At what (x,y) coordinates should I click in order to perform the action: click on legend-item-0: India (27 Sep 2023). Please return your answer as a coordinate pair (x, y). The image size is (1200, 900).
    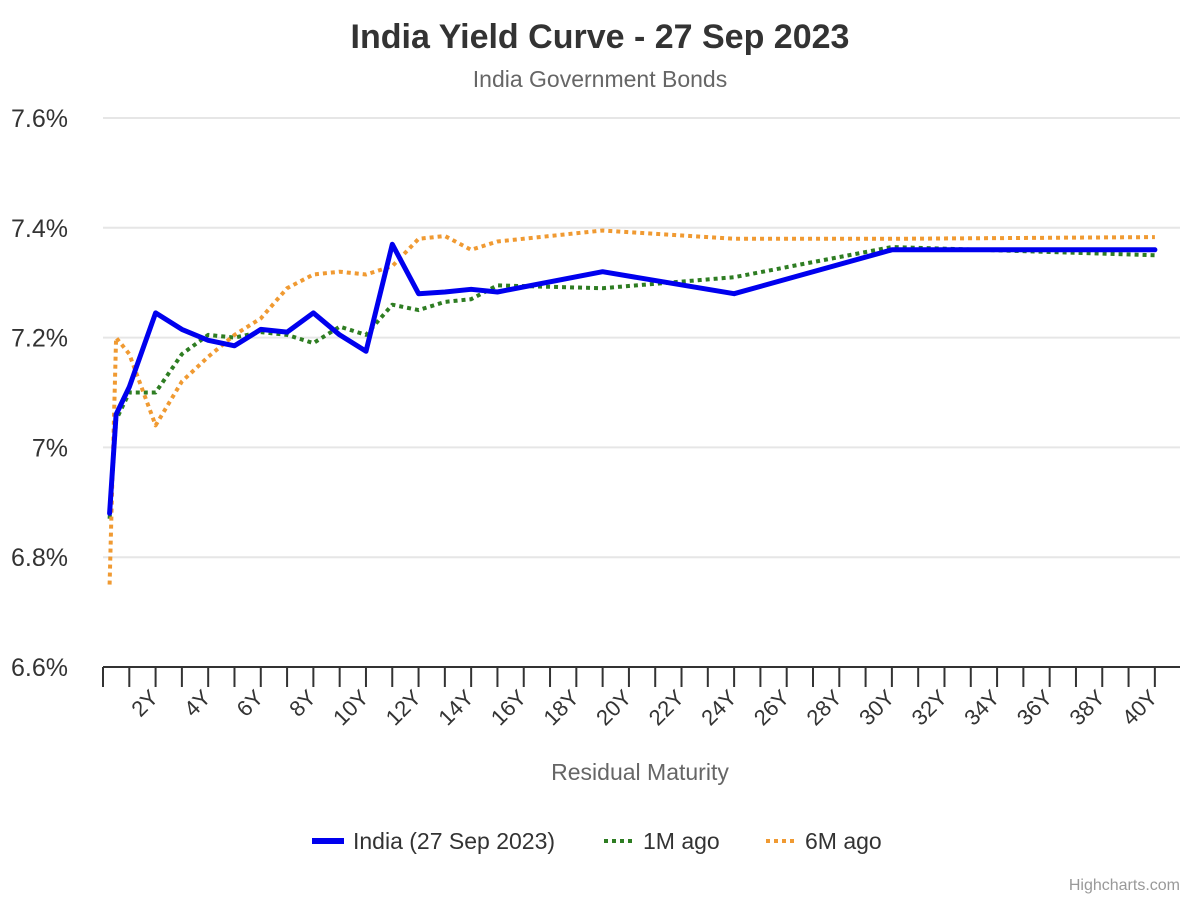
    Looking at the image, I should click on (433, 841).